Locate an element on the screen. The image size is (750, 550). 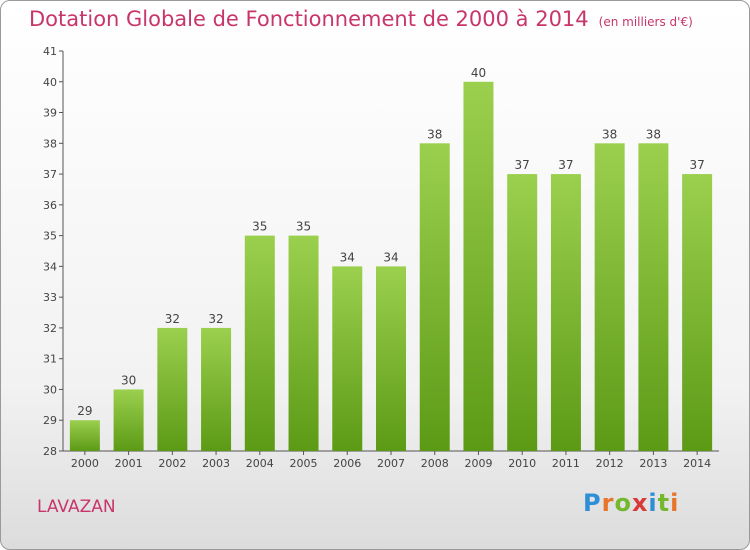
y-tick-label: 32 is located at coordinates (50, 328).